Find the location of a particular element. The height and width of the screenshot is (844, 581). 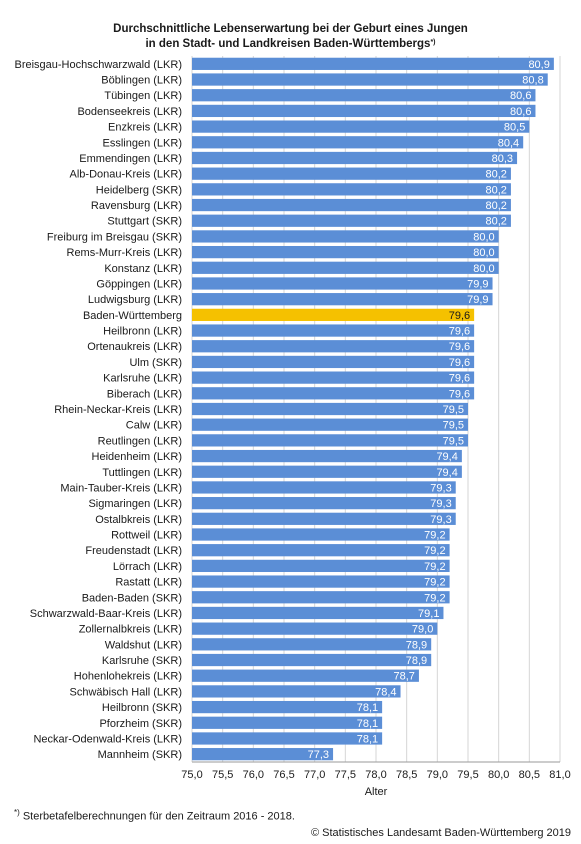

category-label: Freudenstadt (LKR) is located at coordinates (133, 551).